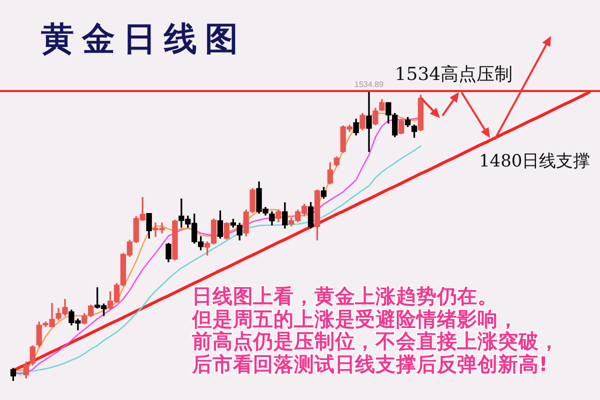 The image size is (600, 400). Describe the element at coordinates (345, 296) in the screenshot. I see `annotation: 日线图上看，黄金上涨趋势仍在。` at that location.